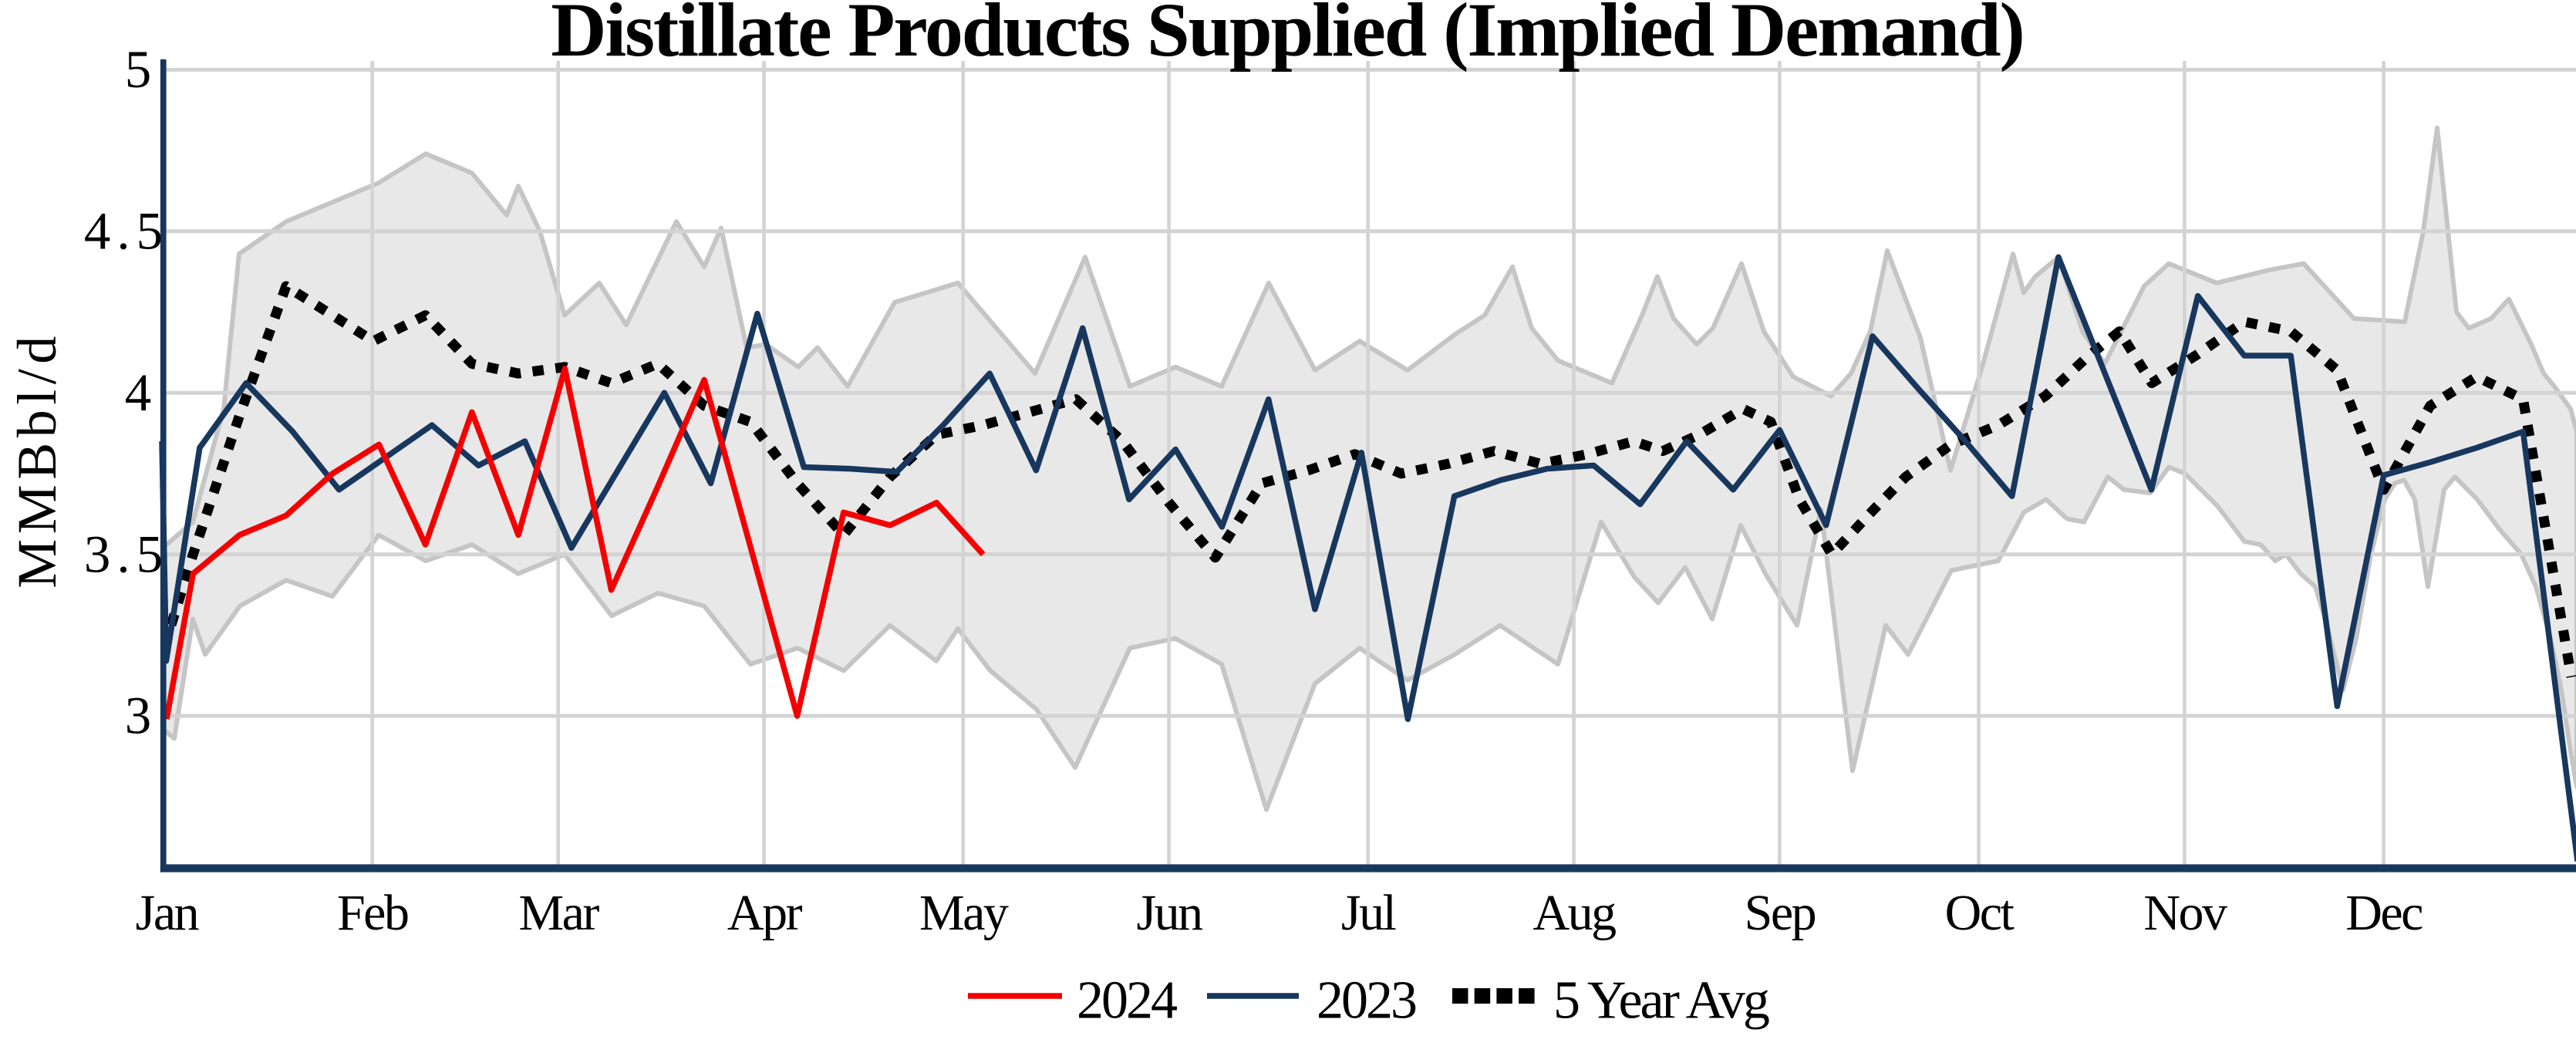 Image resolution: width=2576 pixels, height=1053 pixels. What do you see at coordinates (126, 232) in the screenshot?
I see `svg-text: 4.5` at bounding box center [126, 232].